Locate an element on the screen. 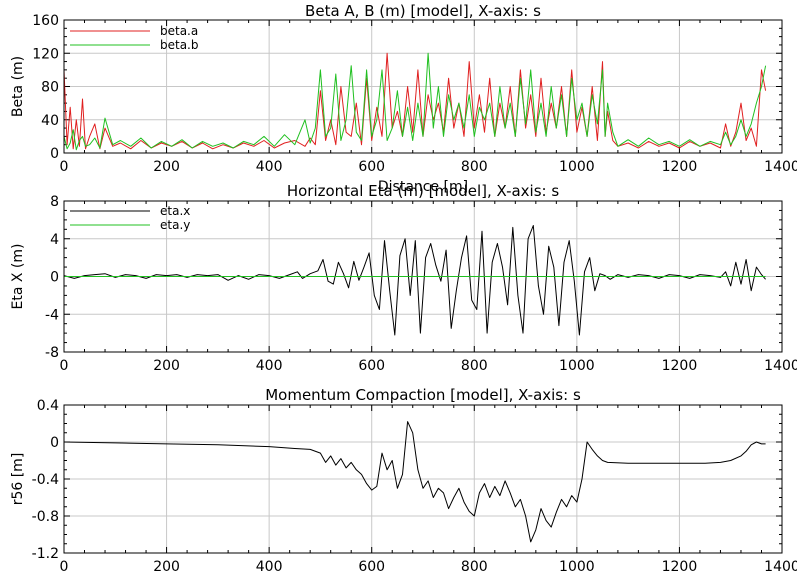 Image resolution: width=797 pixels, height=575 pixels. y-tick-label: 160 is located at coordinates (45, 21).